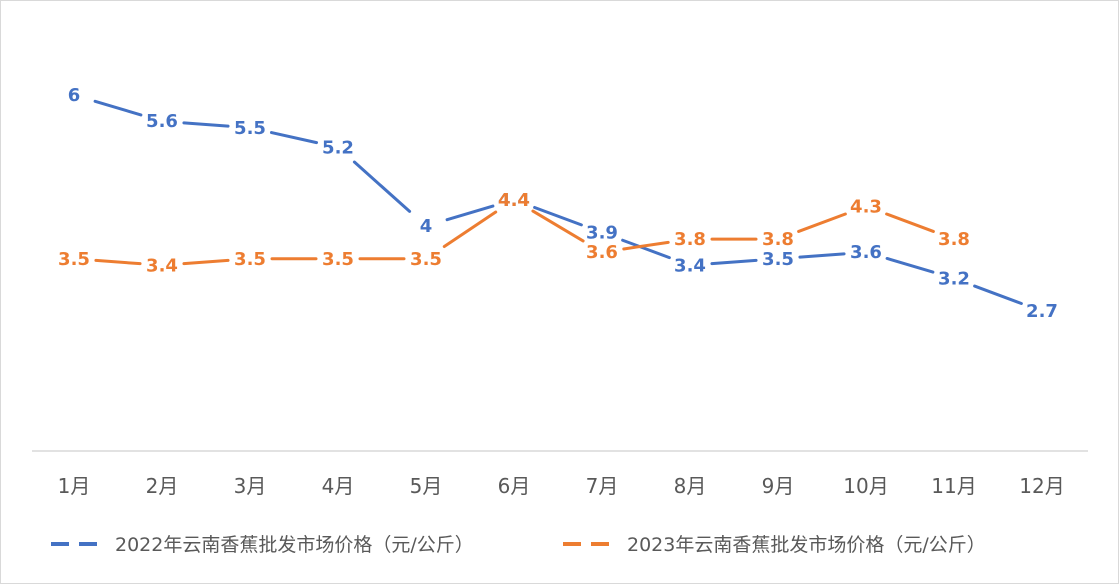 This screenshot has width=1119, height=584. Describe the element at coordinates (806, 545) in the screenshot. I see `legend-label-2023: 2023年云南香蕉批发市场价格（元/公斤）` at that location.